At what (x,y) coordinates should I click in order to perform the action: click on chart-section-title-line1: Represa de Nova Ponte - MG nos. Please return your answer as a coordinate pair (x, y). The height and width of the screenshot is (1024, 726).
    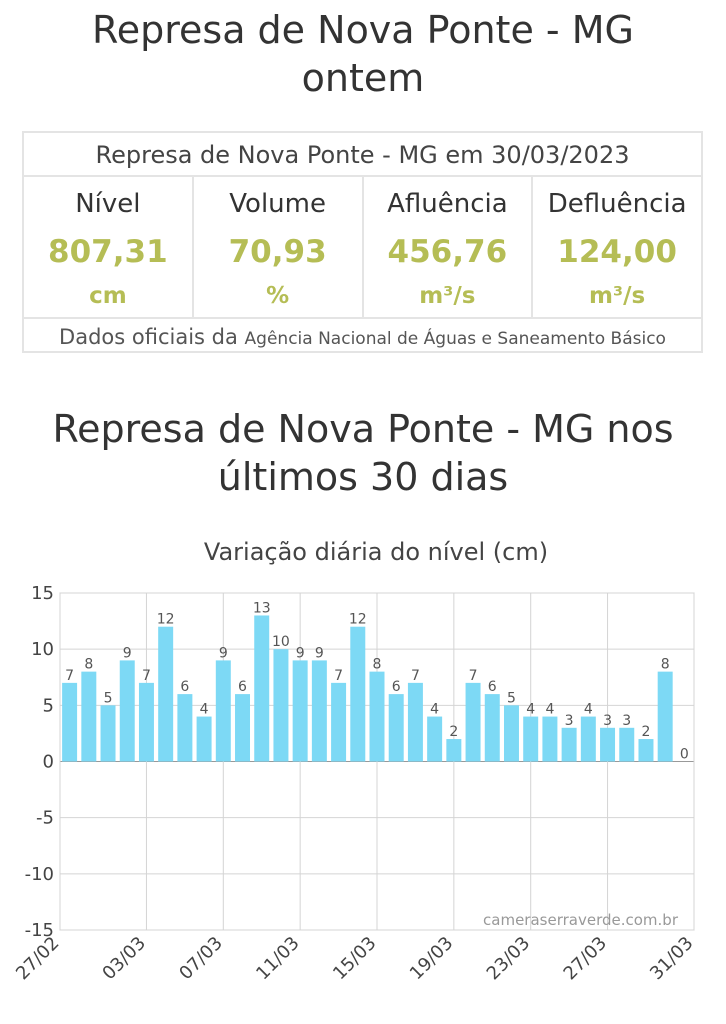
    Looking at the image, I should click on (363, 429).